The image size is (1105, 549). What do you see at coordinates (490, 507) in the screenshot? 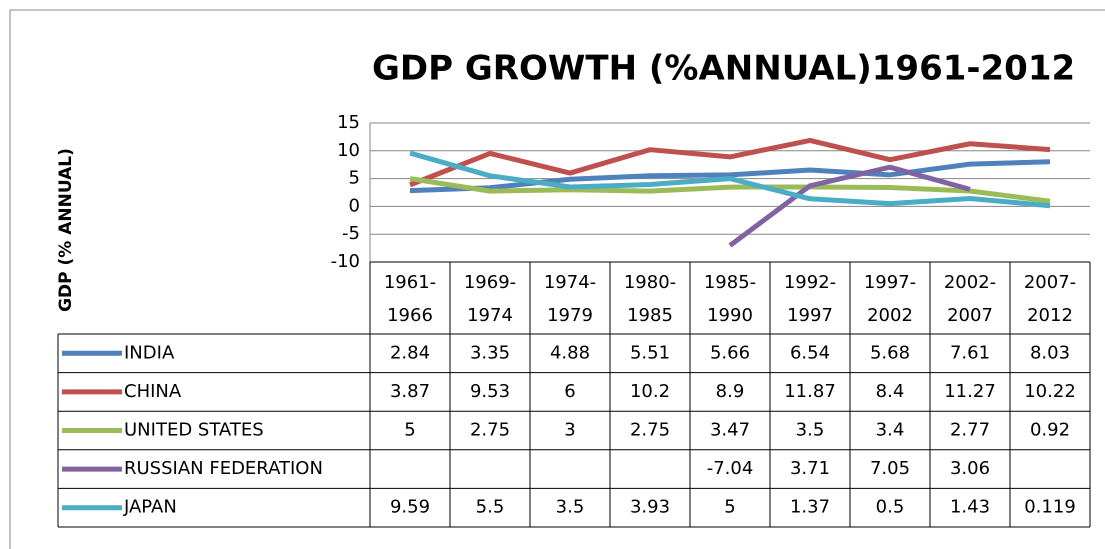
I see `table-value: 5.5` at bounding box center [490, 507].